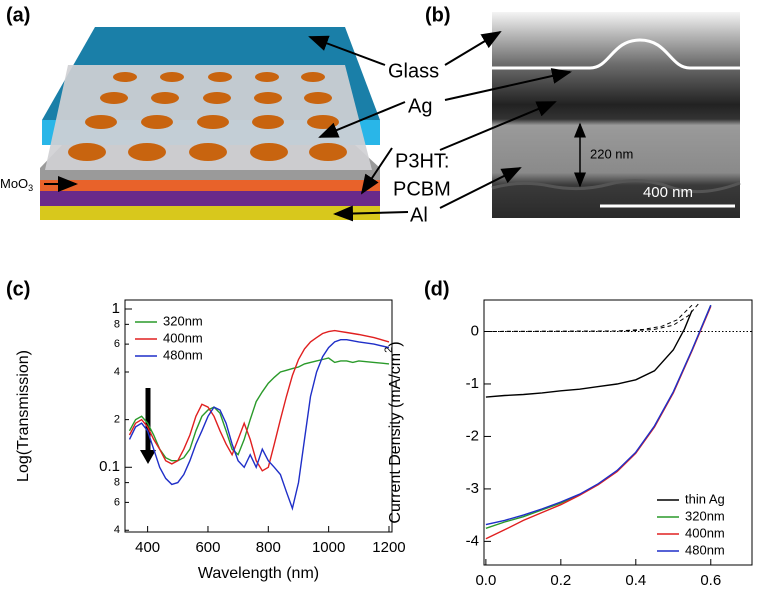 This screenshot has width=780, height=598. I want to click on y-axis-label-text: Current Density (mA/cm, so click(395, 438).